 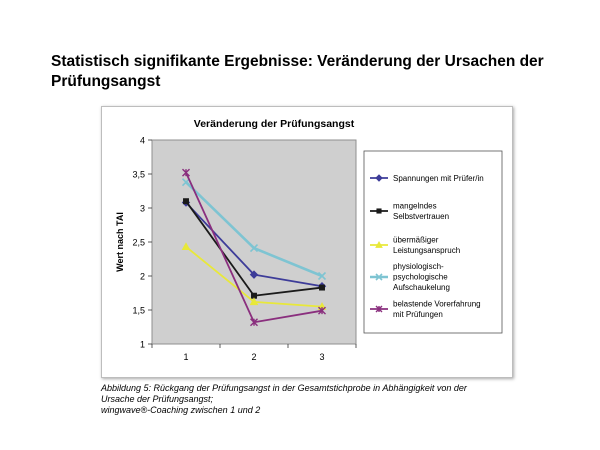 I want to click on legend-label-2: mangelndes Selbstvertrauen, so click(x=421, y=212).